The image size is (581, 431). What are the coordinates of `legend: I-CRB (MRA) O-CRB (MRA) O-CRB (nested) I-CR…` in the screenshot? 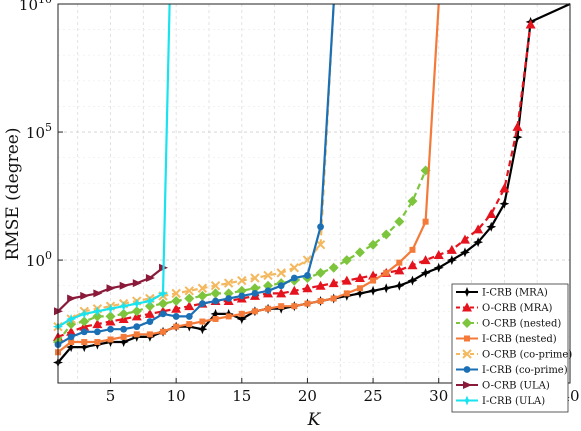 It's located at (511, 348).